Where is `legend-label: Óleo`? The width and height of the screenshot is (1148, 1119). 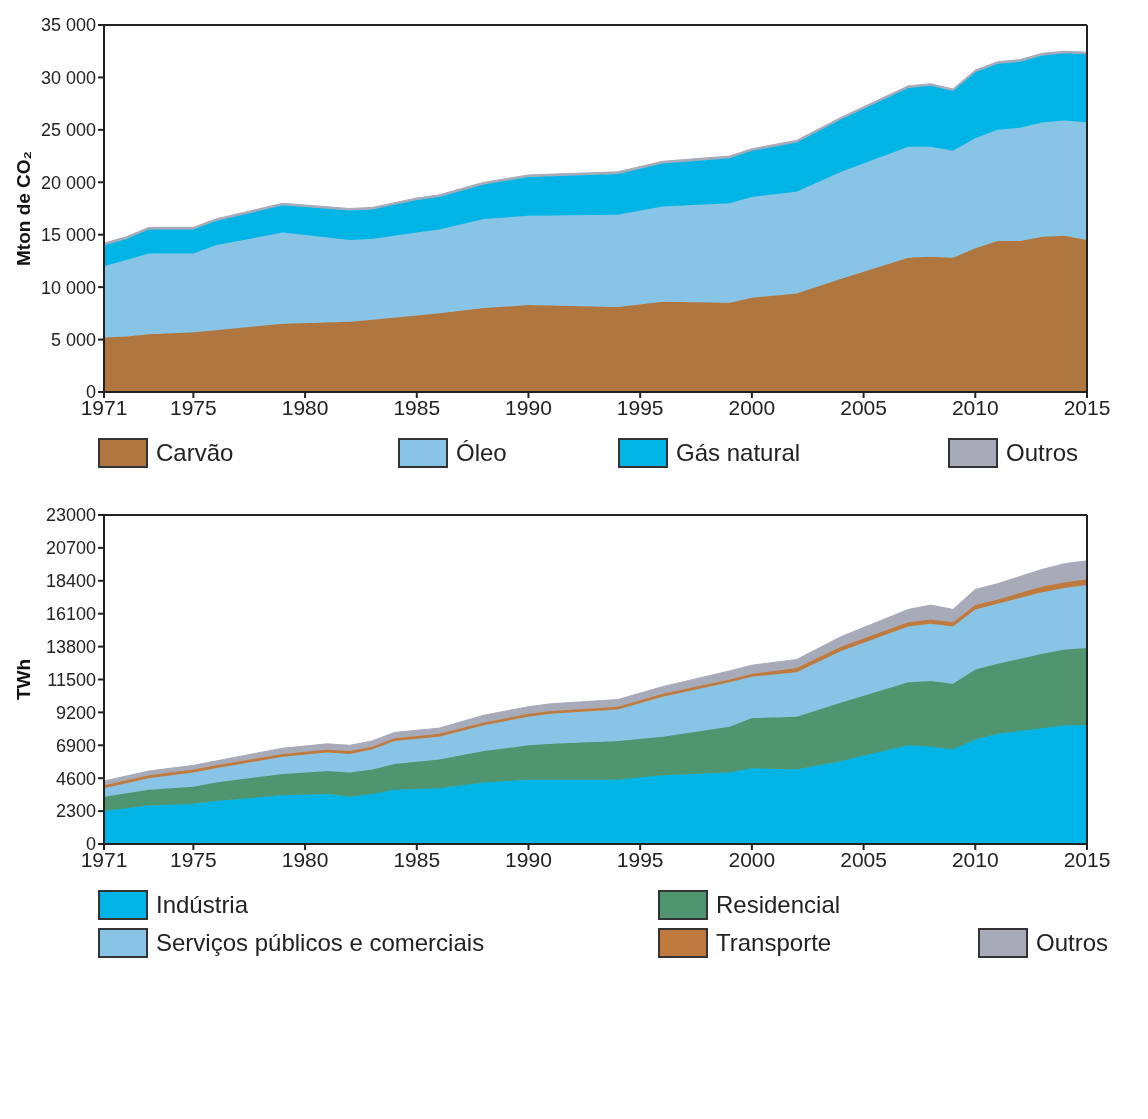
legend-label: Óleo is located at coordinates (481, 453).